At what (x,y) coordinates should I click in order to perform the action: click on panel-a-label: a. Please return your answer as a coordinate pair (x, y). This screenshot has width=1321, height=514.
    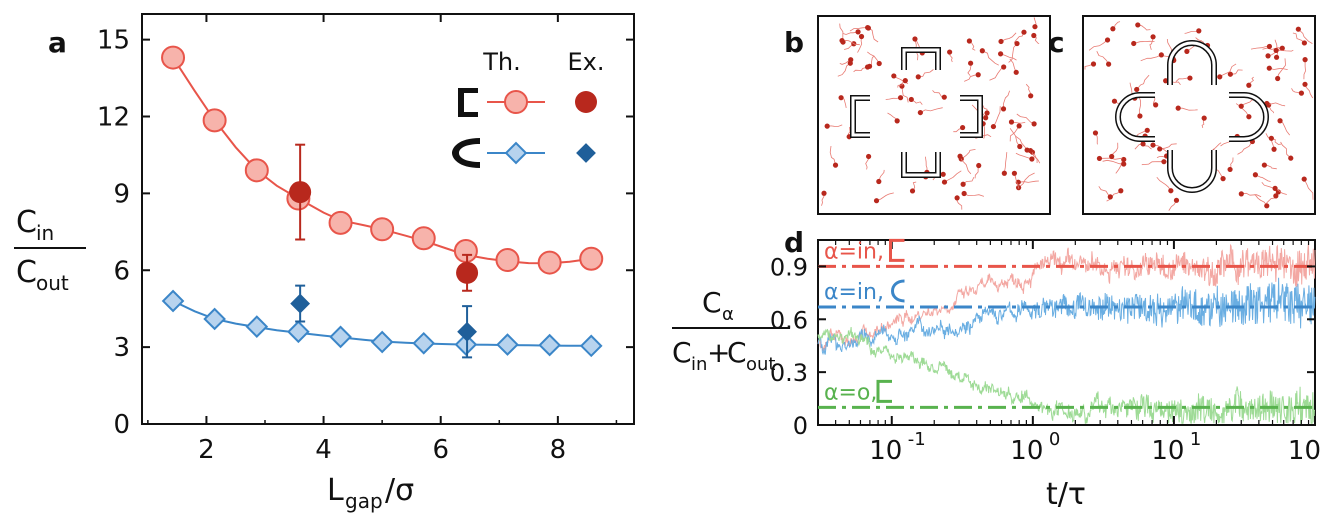
    Looking at the image, I should click on (57, 42).